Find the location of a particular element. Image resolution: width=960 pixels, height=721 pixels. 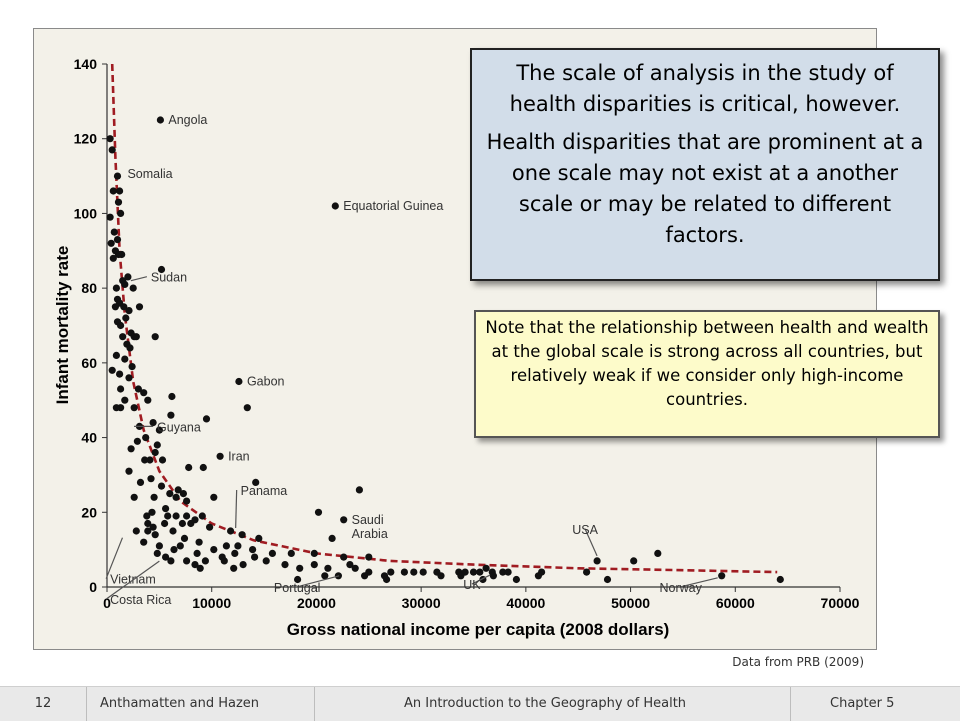

annotation-label: UK is located at coordinates (472, 585).